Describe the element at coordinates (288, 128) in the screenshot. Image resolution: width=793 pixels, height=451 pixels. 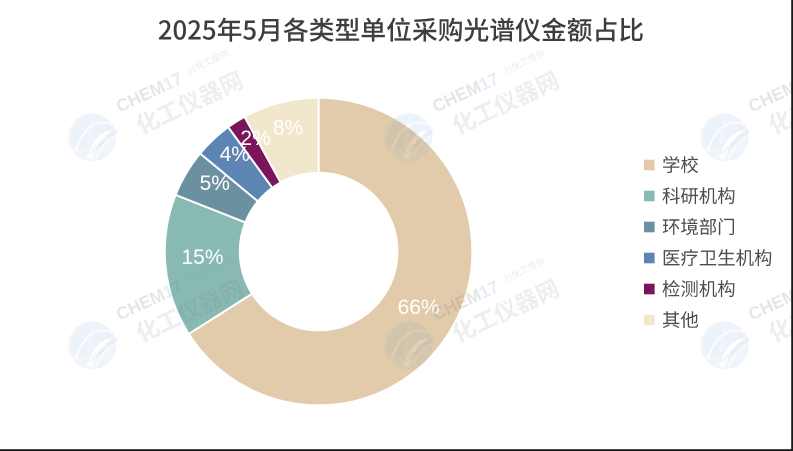
I see `svg-text: 8%` at that location.